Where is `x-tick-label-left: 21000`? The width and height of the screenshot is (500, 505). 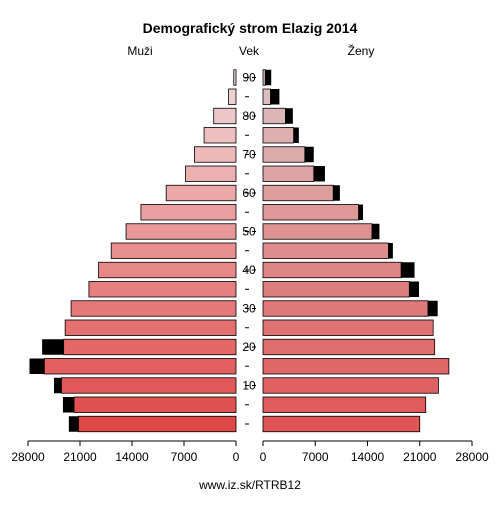
x-tick-label-left: 21000 is located at coordinates (80, 457).